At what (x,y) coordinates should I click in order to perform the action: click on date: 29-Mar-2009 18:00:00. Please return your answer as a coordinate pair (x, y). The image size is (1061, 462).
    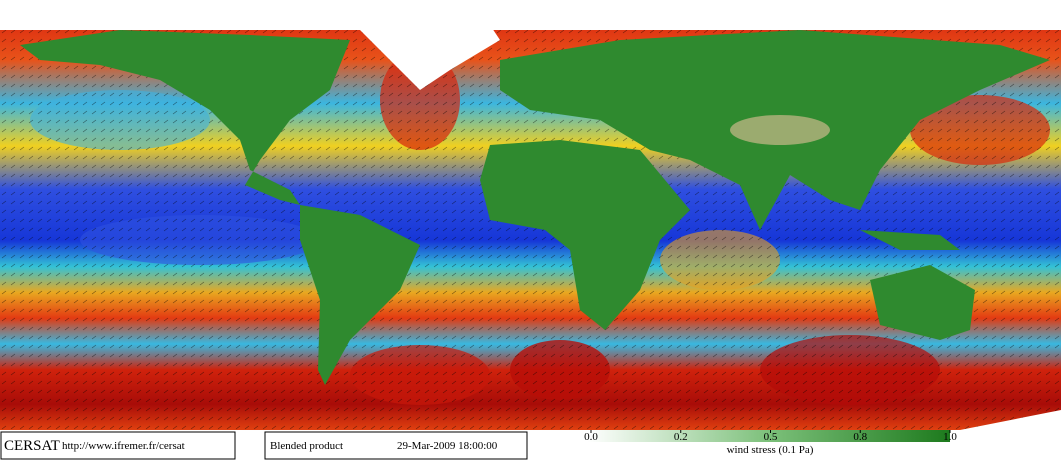
    Looking at the image, I should click on (447, 446).